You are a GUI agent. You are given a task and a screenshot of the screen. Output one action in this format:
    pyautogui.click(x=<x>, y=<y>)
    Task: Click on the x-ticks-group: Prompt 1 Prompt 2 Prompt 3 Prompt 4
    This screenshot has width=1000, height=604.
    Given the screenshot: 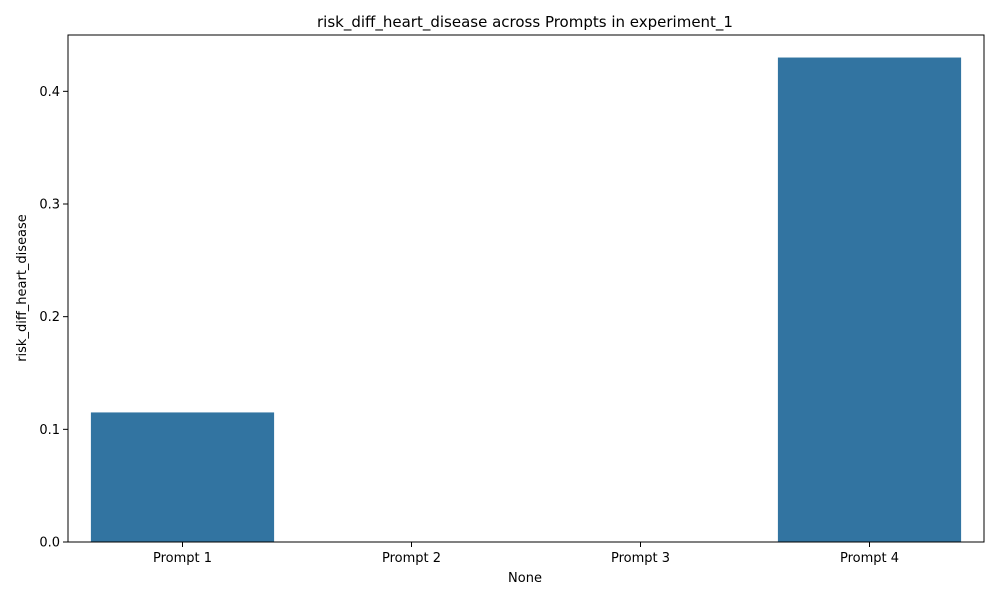 What is the action you would take?
    pyautogui.click(x=526, y=554)
    